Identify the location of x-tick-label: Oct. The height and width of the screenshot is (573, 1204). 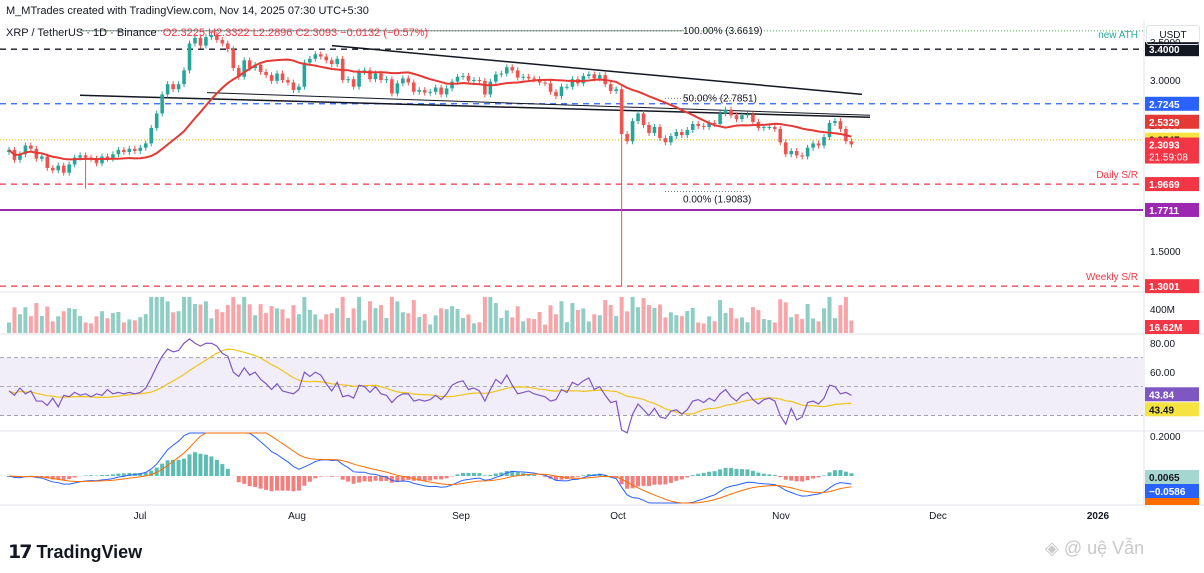
(618, 516).